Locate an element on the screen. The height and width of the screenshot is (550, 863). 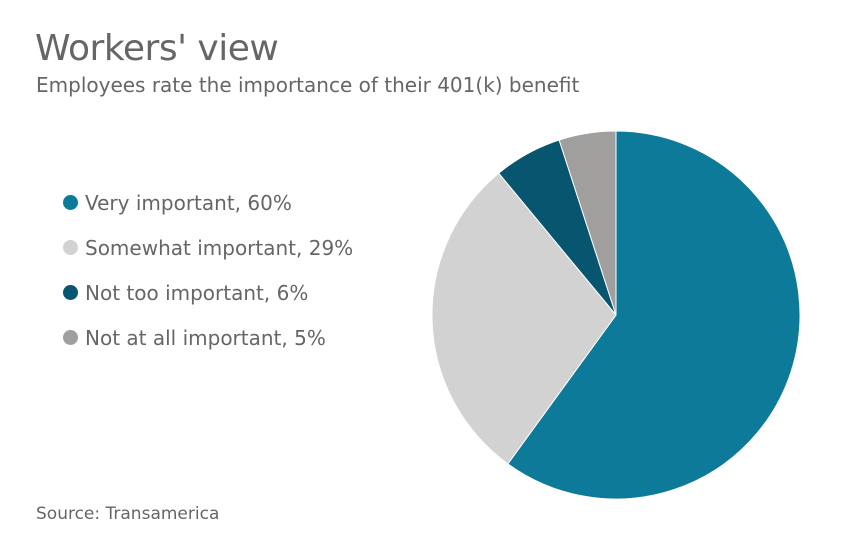
legend-label: Not at all important, 5% is located at coordinates (205, 337).